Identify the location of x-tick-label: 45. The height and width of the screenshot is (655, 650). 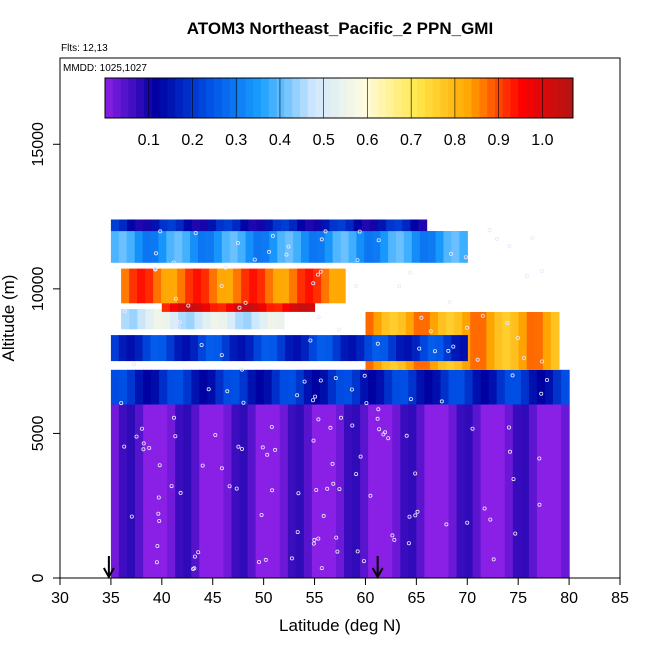
(213, 598).